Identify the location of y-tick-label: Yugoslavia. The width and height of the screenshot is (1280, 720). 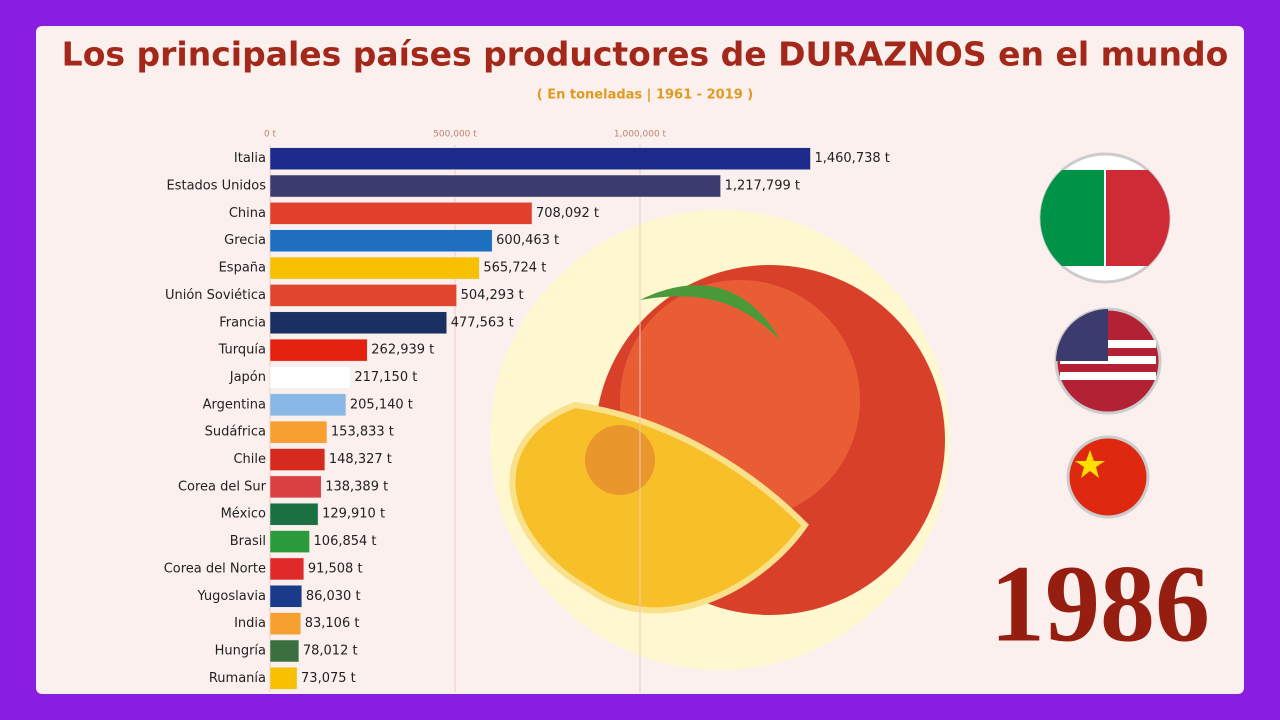
(231, 596).